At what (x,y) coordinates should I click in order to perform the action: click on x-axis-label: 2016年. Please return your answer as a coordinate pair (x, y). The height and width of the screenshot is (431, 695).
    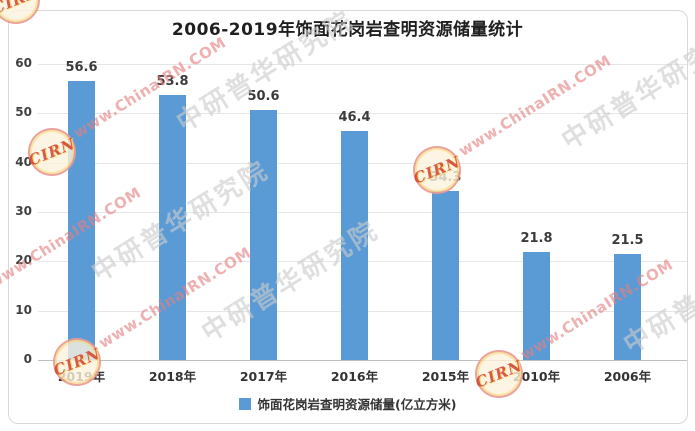
    Looking at the image, I should click on (354, 376).